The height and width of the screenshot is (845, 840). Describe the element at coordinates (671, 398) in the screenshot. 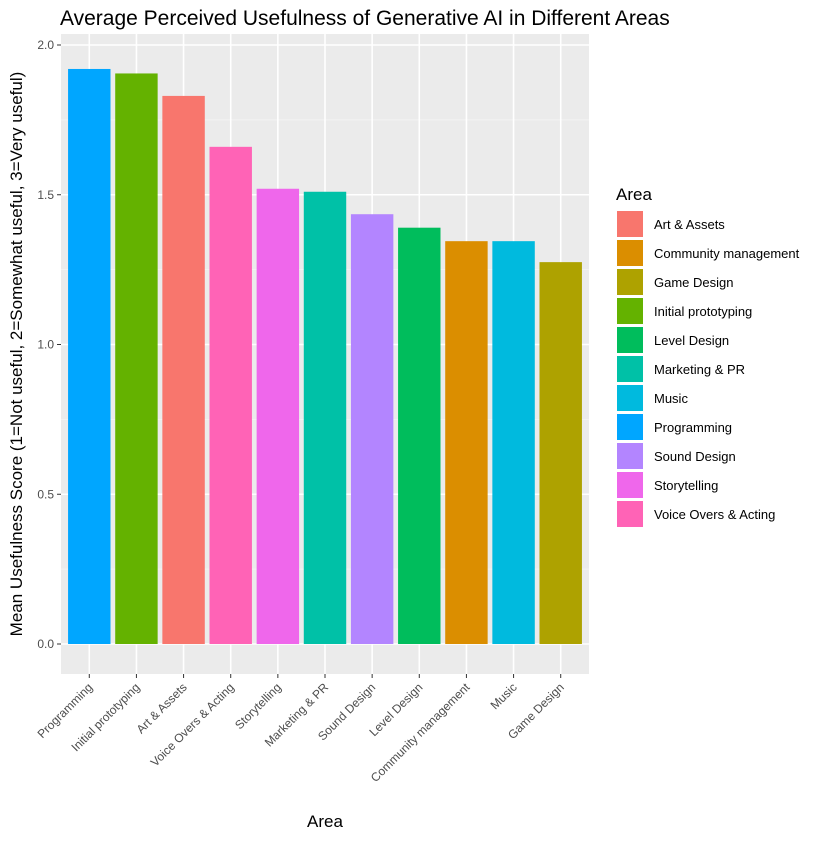

I see `legend-label: Music` at that location.